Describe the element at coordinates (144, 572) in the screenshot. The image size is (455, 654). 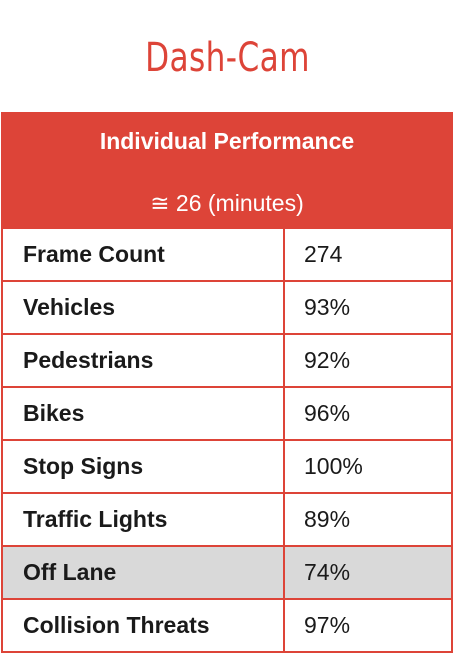
I see `row-label: Off Lane` at that location.